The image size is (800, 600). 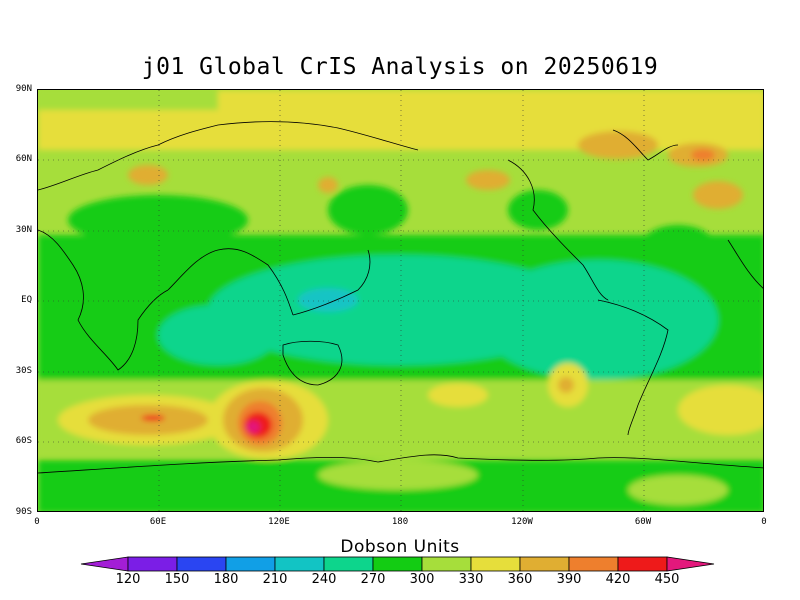 What do you see at coordinates (23, 441) in the screenshot?
I see `lat-label-60s: 60S` at bounding box center [23, 441].